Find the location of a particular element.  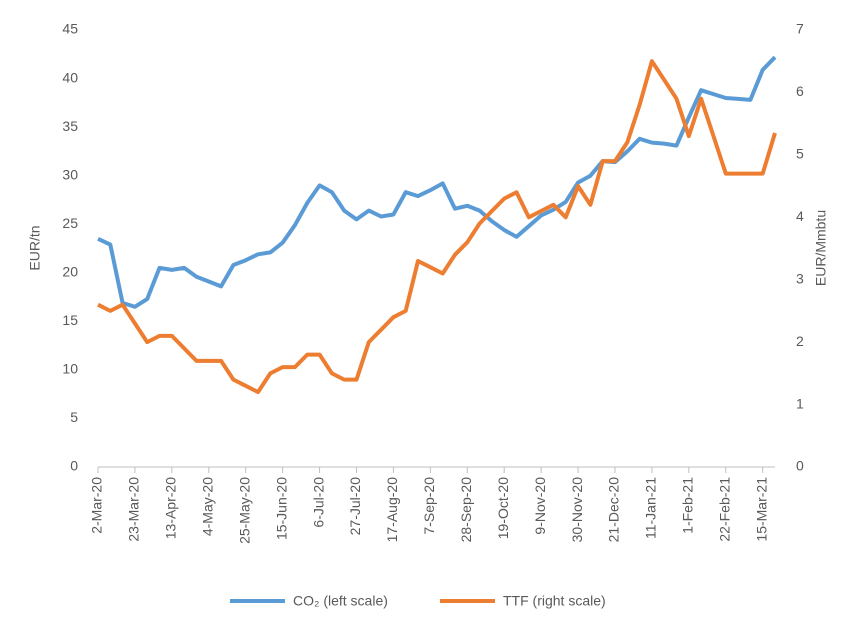

y2-tick-label: 7 is located at coordinates (800, 29).